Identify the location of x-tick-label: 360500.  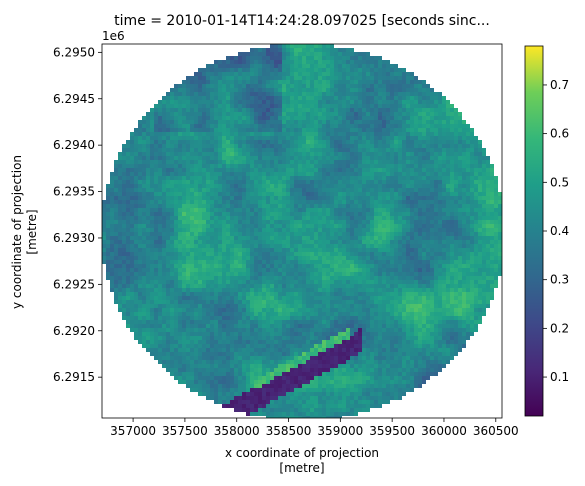
(496, 431).